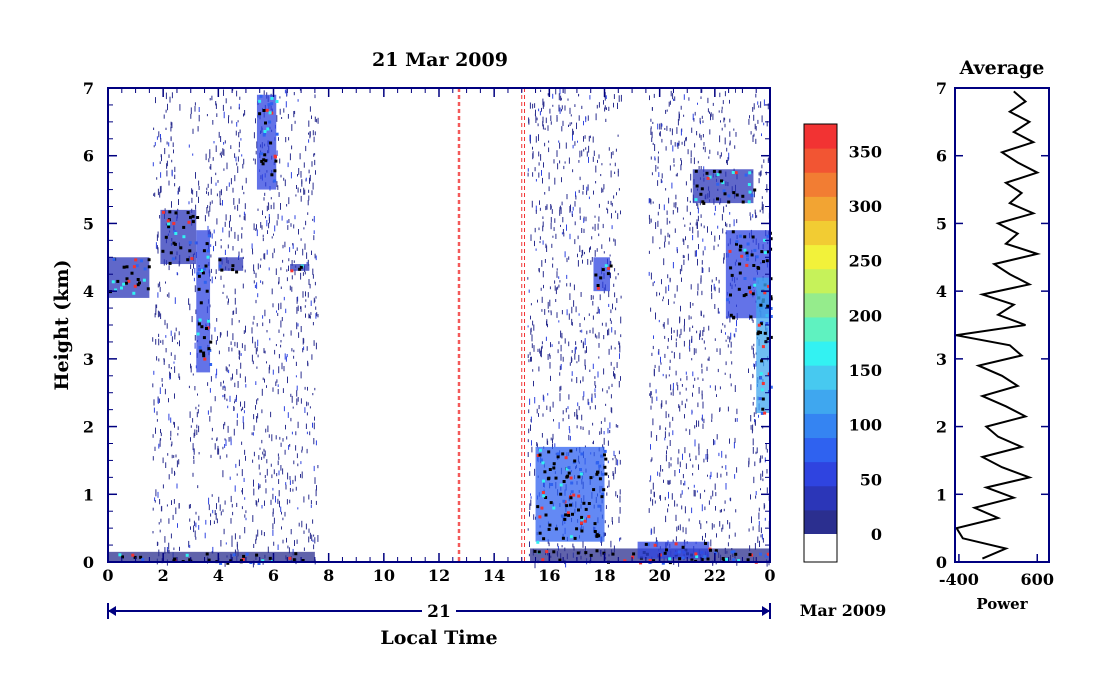  Describe the element at coordinates (1037, 579) in the screenshot. I see `average-x-tick-label: 600` at that location.